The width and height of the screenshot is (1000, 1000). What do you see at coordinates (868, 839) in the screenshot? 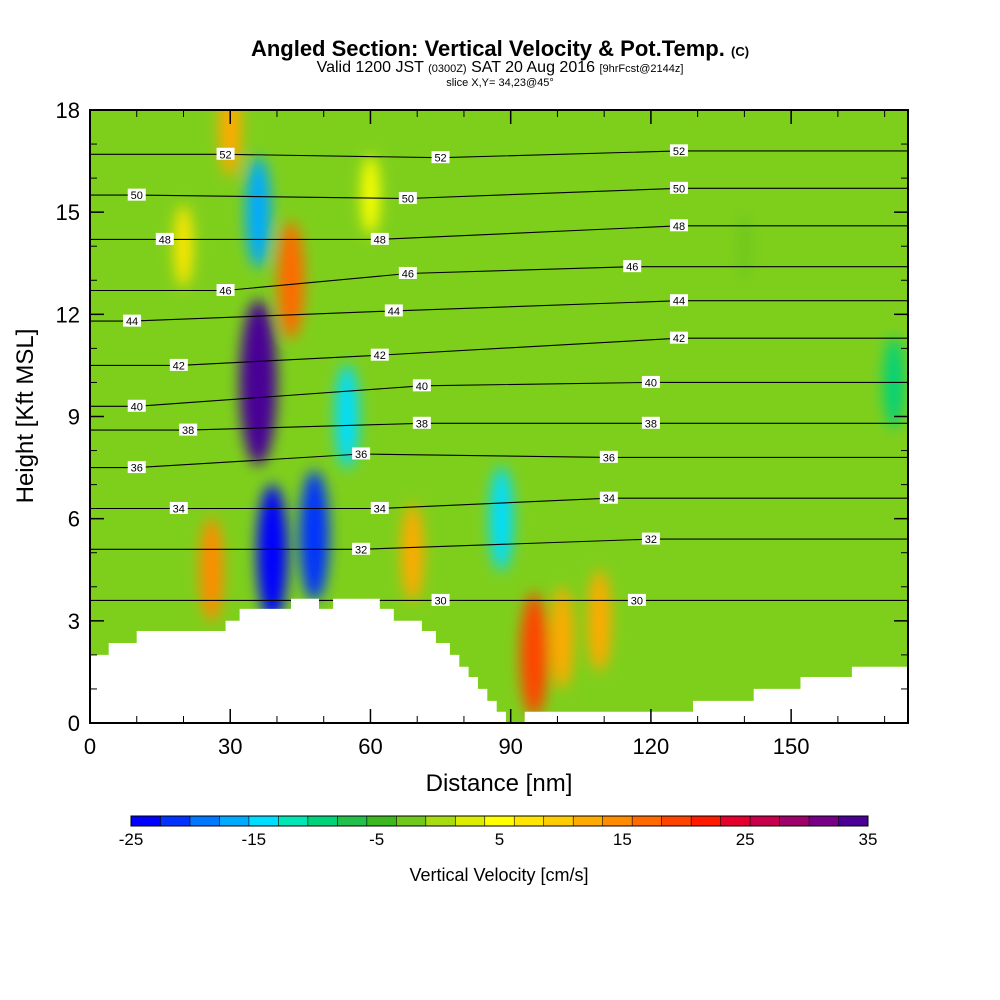
I see `colorbar-tick-label: 35` at bounding box center [868, 839].